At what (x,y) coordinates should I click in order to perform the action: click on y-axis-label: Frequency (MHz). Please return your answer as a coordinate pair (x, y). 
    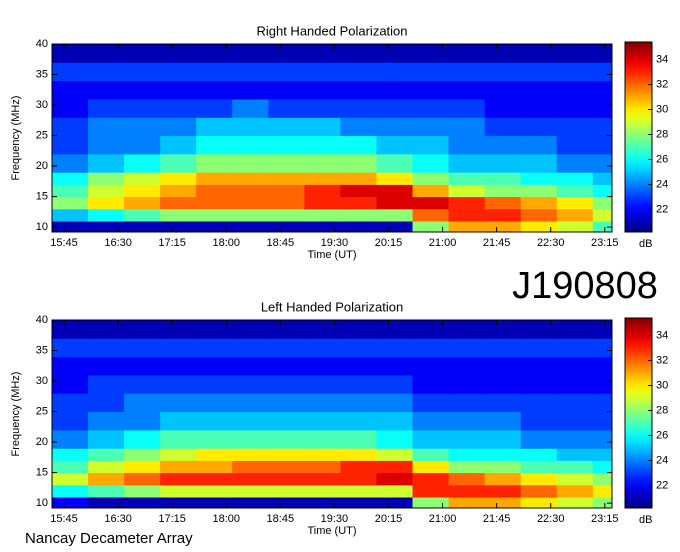
    Looking at the image, I should click on (16, 414).